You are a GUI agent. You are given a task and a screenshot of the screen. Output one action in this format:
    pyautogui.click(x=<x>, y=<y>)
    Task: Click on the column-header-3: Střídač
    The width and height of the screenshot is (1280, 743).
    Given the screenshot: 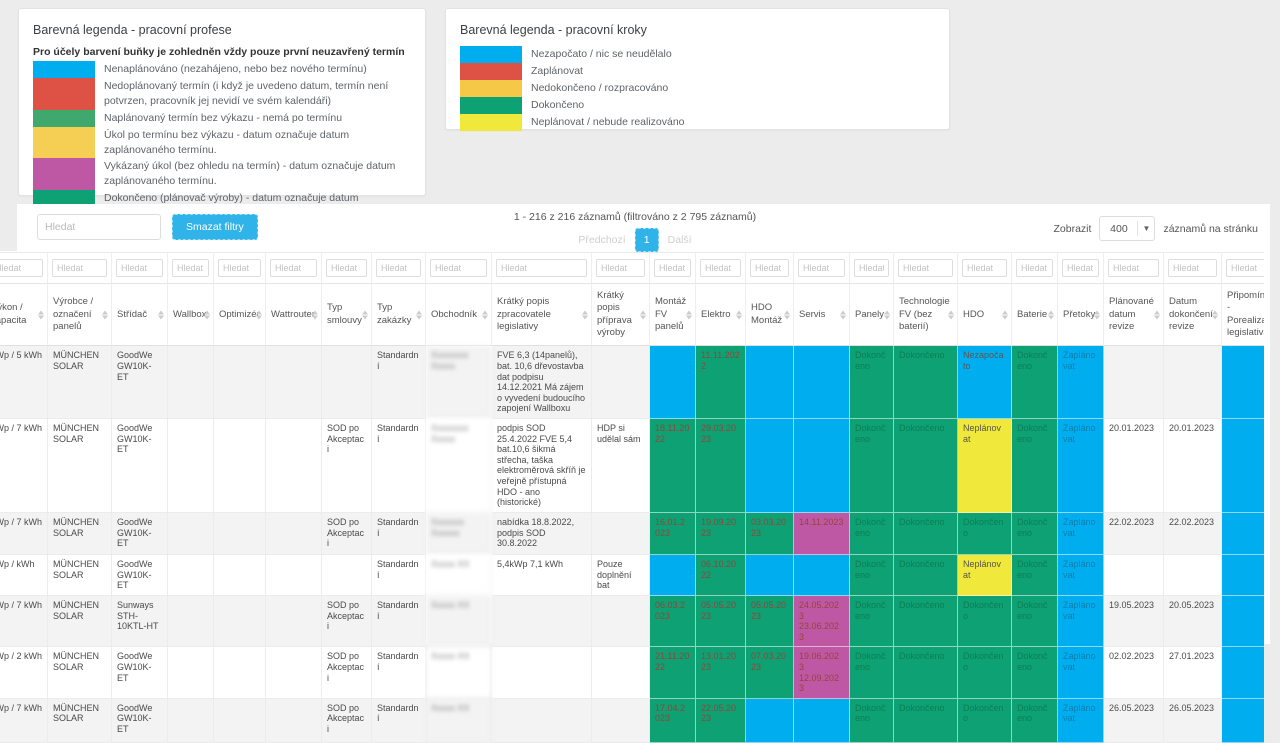 What is the action you would take?
    pyautogui.click(x=140, y=315)
    